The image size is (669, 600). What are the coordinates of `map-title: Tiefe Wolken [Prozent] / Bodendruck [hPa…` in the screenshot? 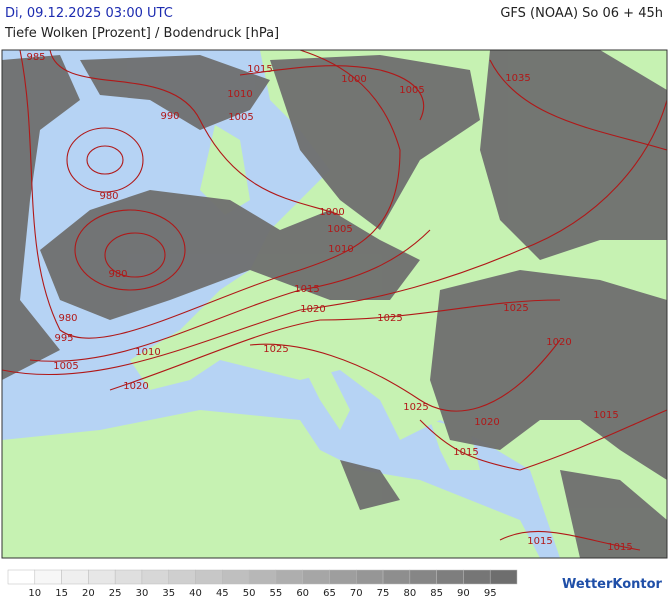 It's located at (142, 33).